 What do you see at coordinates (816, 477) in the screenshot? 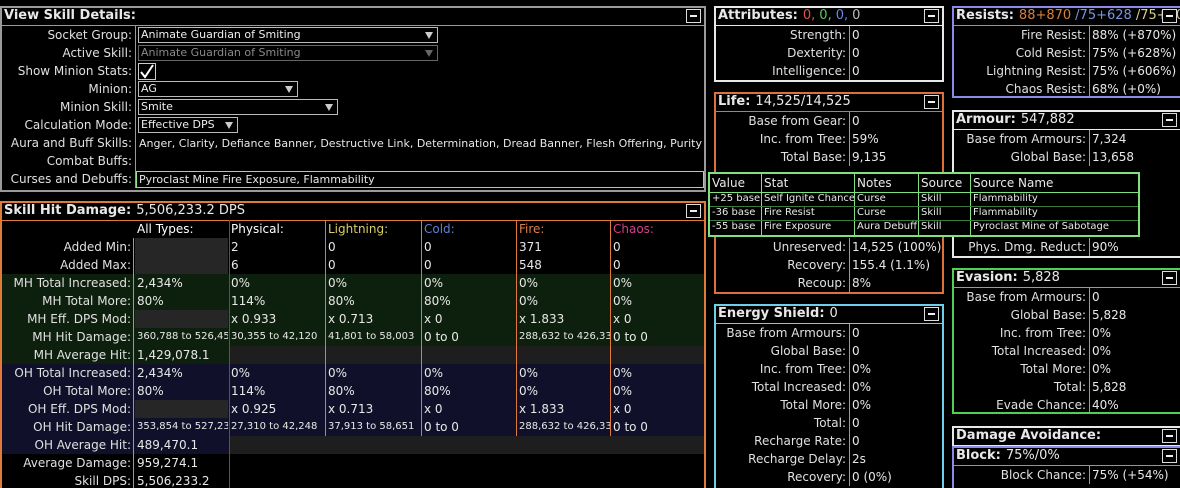
I see `row-label: Recovery:` at bounding box center [816, 477].